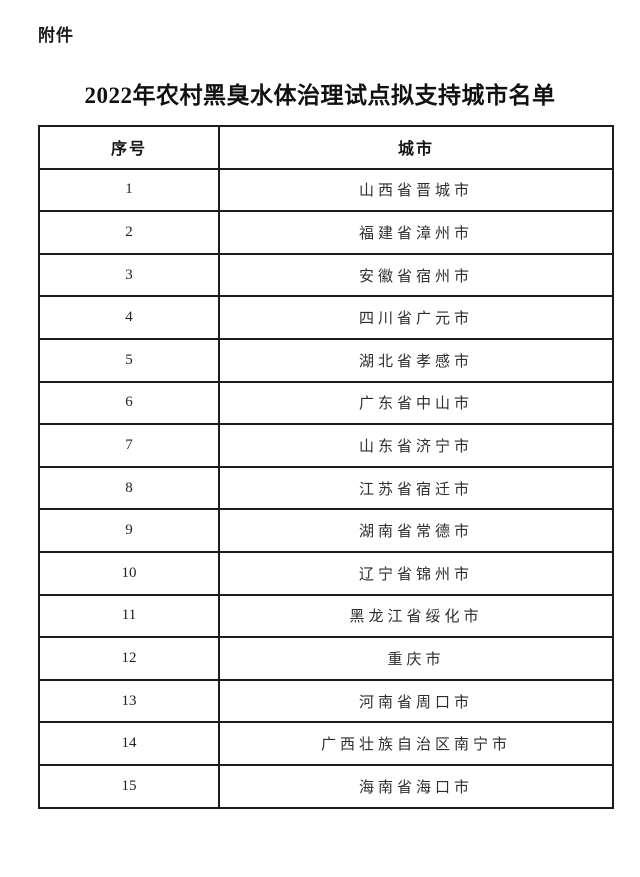 The image size is (640, 877). I want to click on column-header-city: 城市, so click(416, 147).